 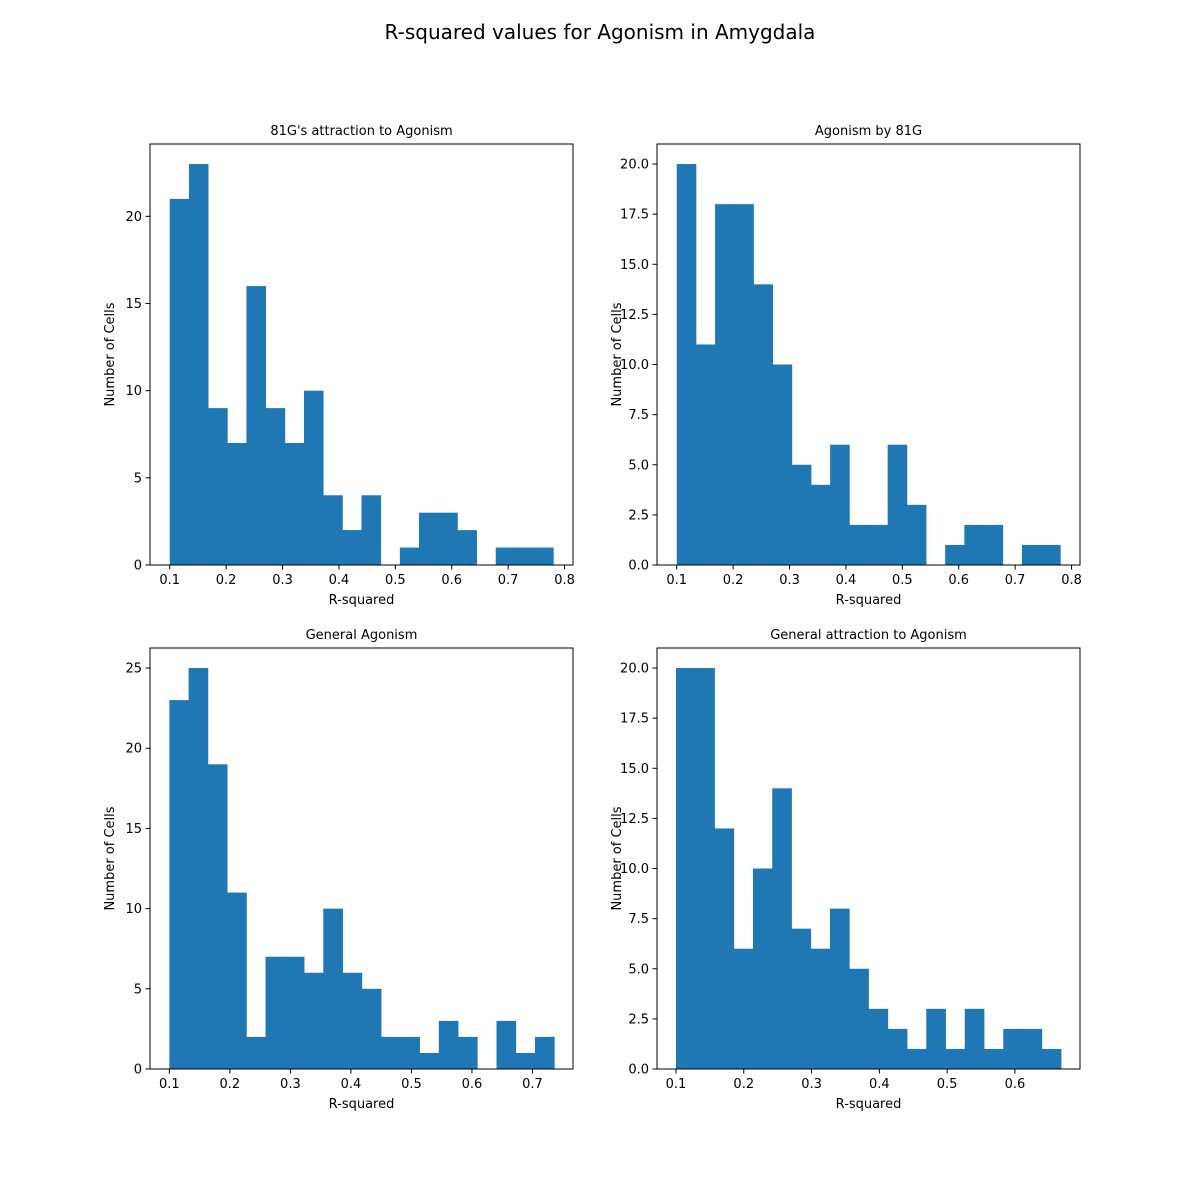 What do you see at coordinates (133, 669) in the screenshot?
I see `y-tick-label: 25` at bounding box center [133, 669].